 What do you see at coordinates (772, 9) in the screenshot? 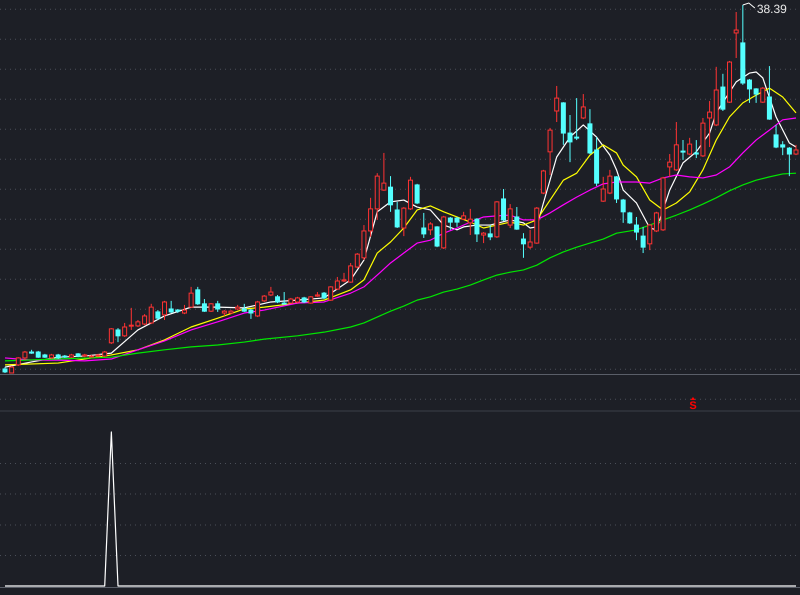
I see `annotation: 38.39` at bounding box center [772, 9].